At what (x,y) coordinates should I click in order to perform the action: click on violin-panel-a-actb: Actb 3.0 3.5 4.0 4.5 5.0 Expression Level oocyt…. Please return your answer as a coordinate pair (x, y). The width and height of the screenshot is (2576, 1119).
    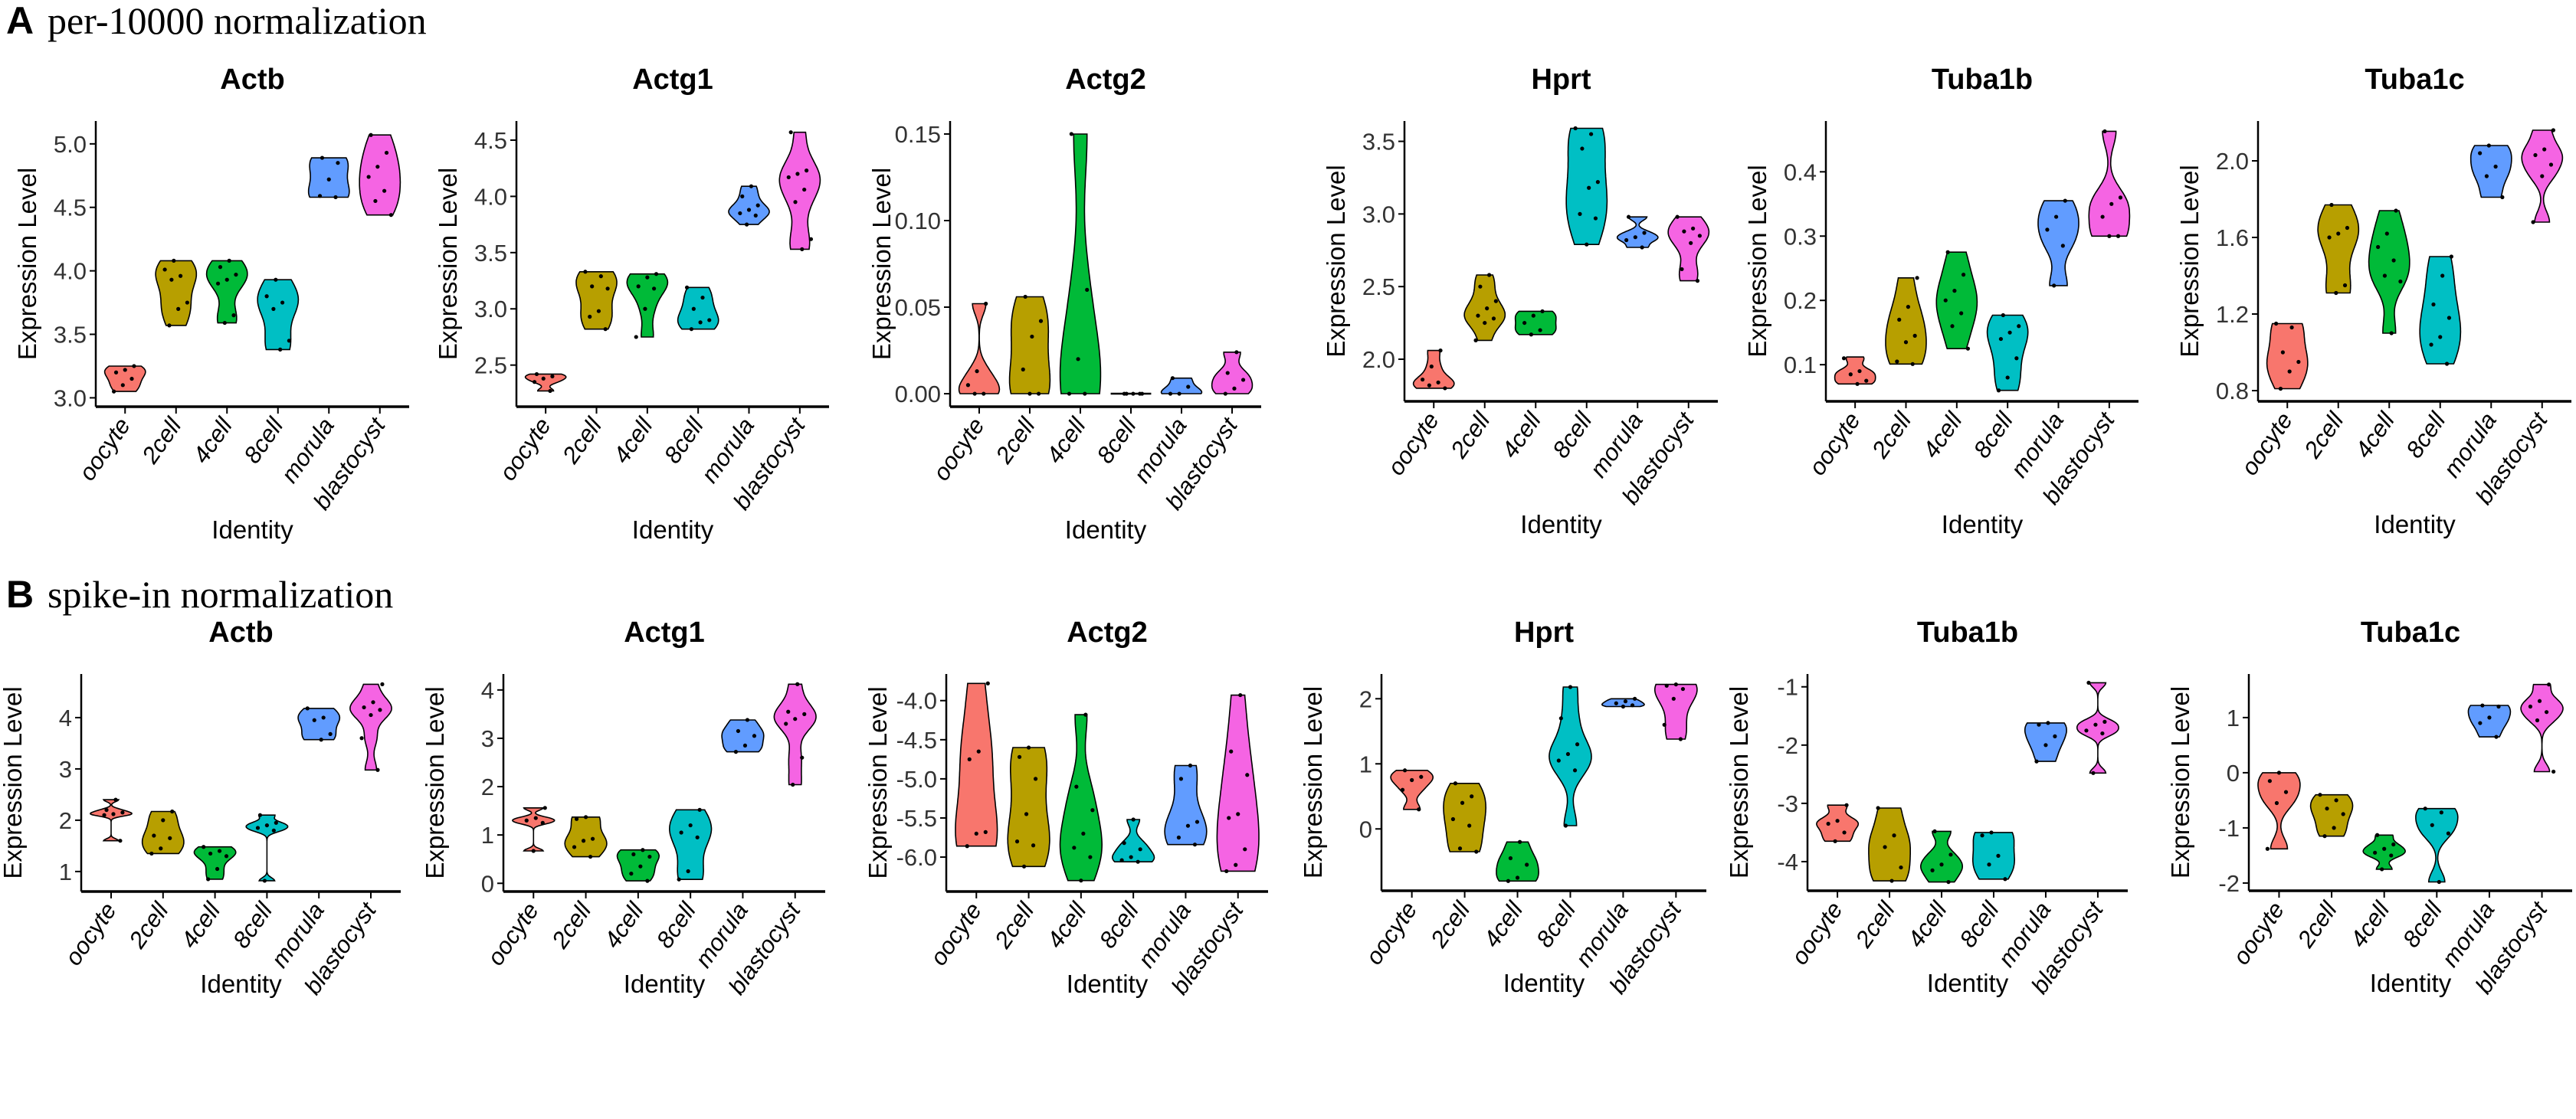
    Looking at the image, I should click on (211, 304).